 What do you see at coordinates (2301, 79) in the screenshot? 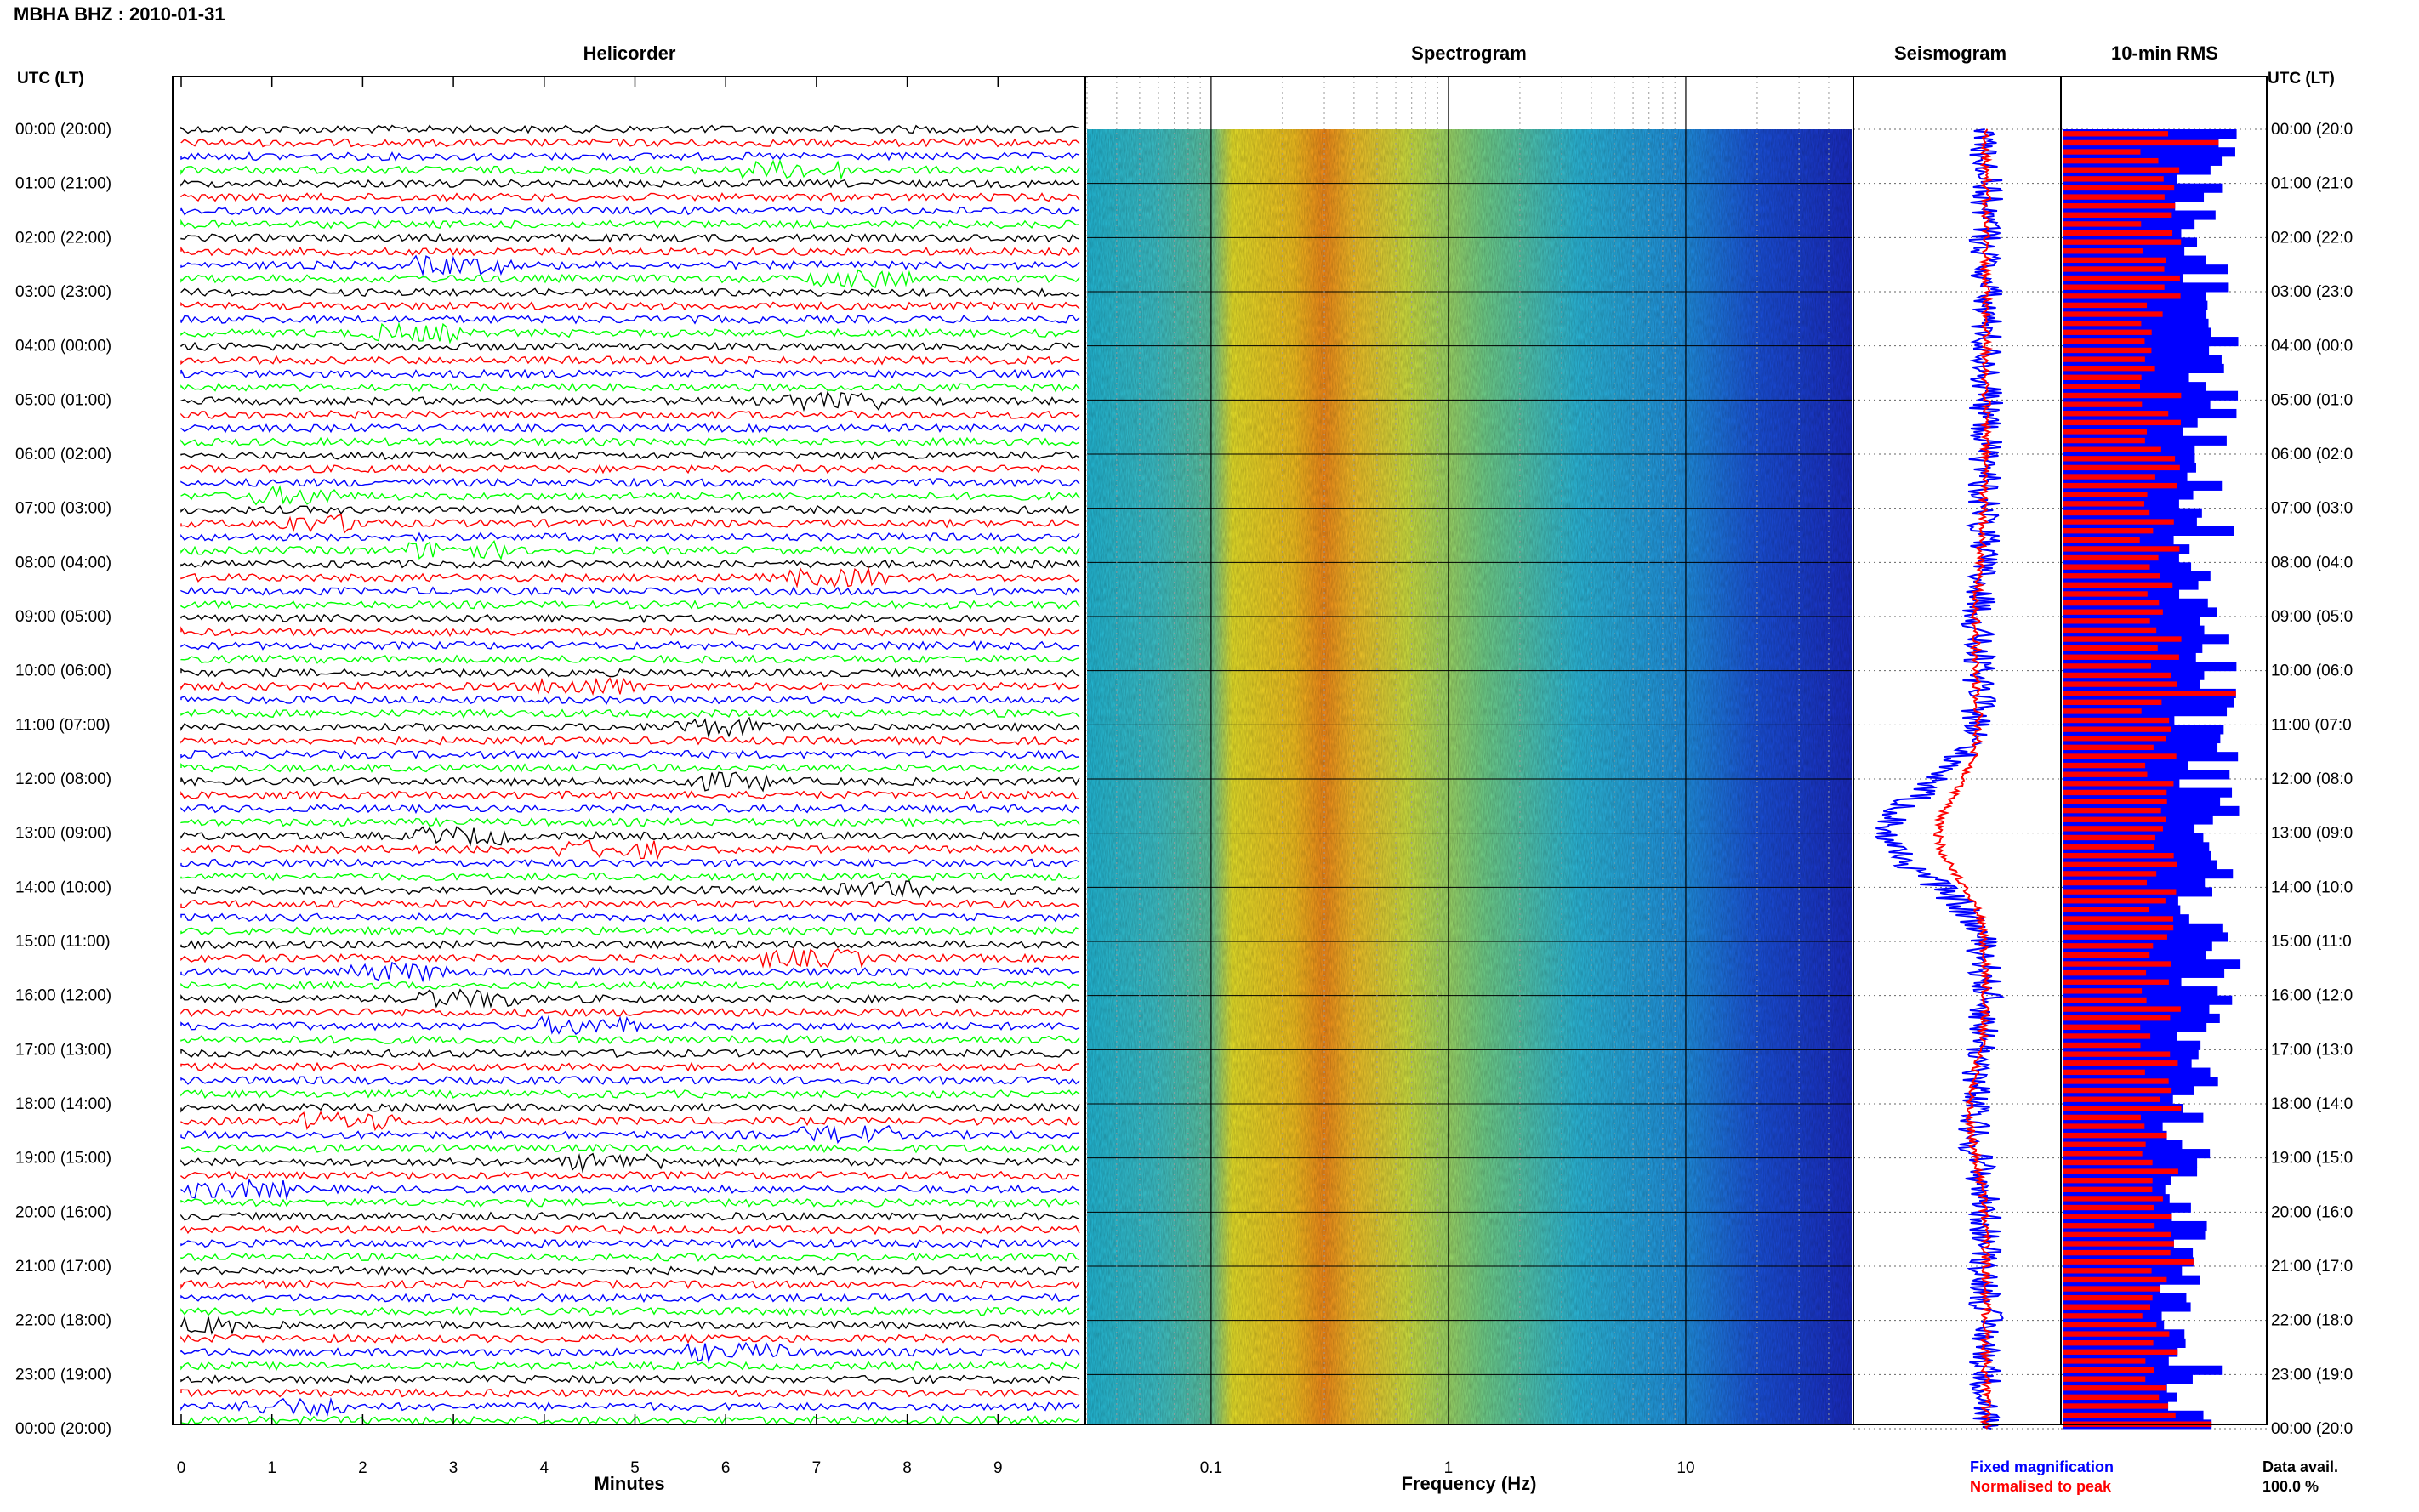
I see `right-y-axis-label: UTC (LT)` at bounding box center [2301, 79].